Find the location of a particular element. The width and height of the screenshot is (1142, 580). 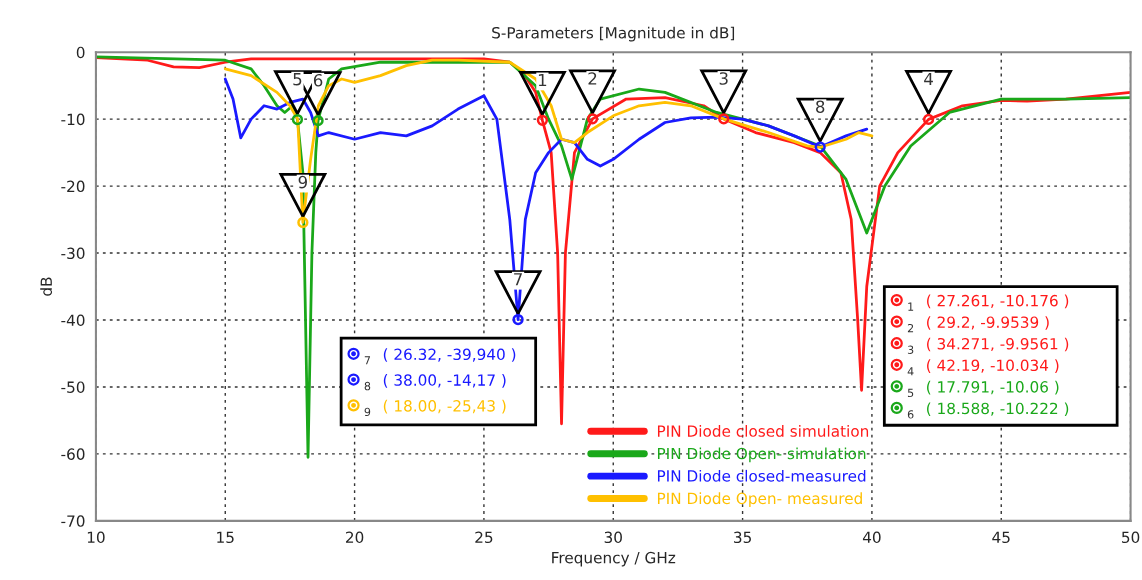

text: 3 is located at coordinates (910, 349).